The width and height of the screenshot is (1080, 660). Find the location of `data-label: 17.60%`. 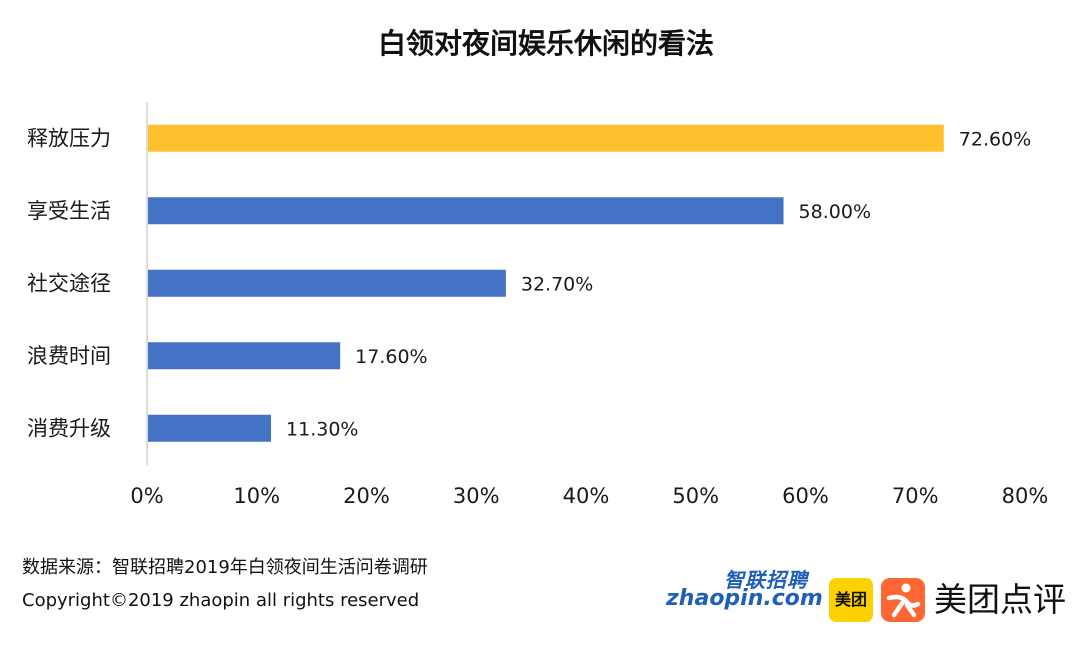

data-label: 17.60% is located at coordinates (391, 357).